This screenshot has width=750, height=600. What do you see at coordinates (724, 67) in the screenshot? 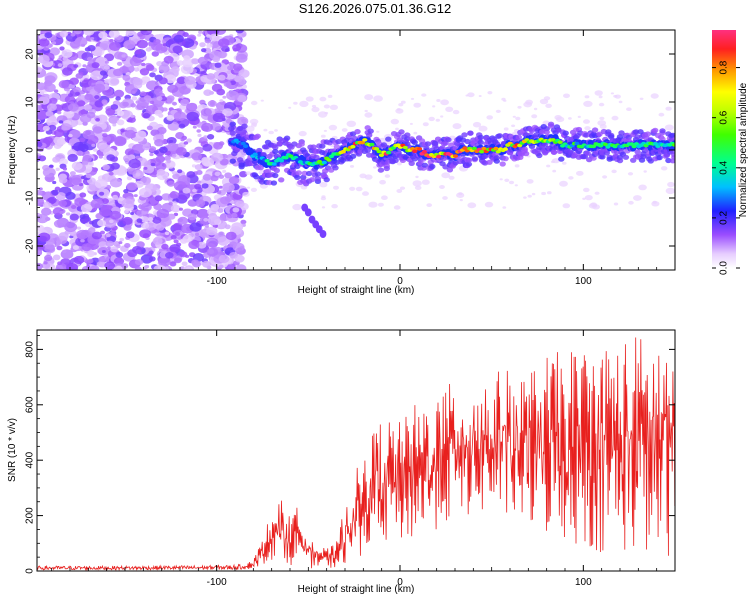
I see `colorbar-tick-label: 0.8` at bounding box center [724, 67].